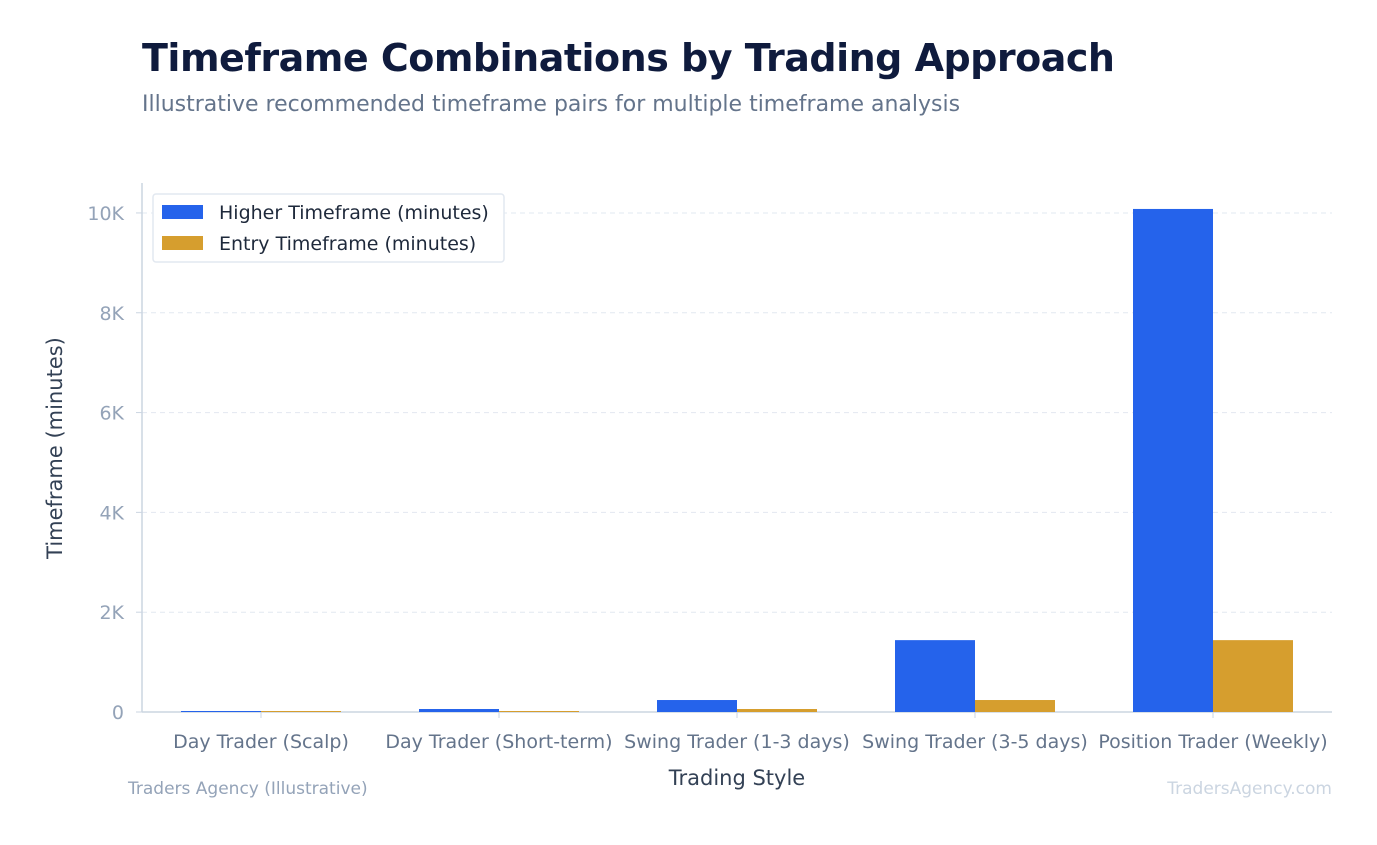  I want to click on legend-box, so click(328, 228).